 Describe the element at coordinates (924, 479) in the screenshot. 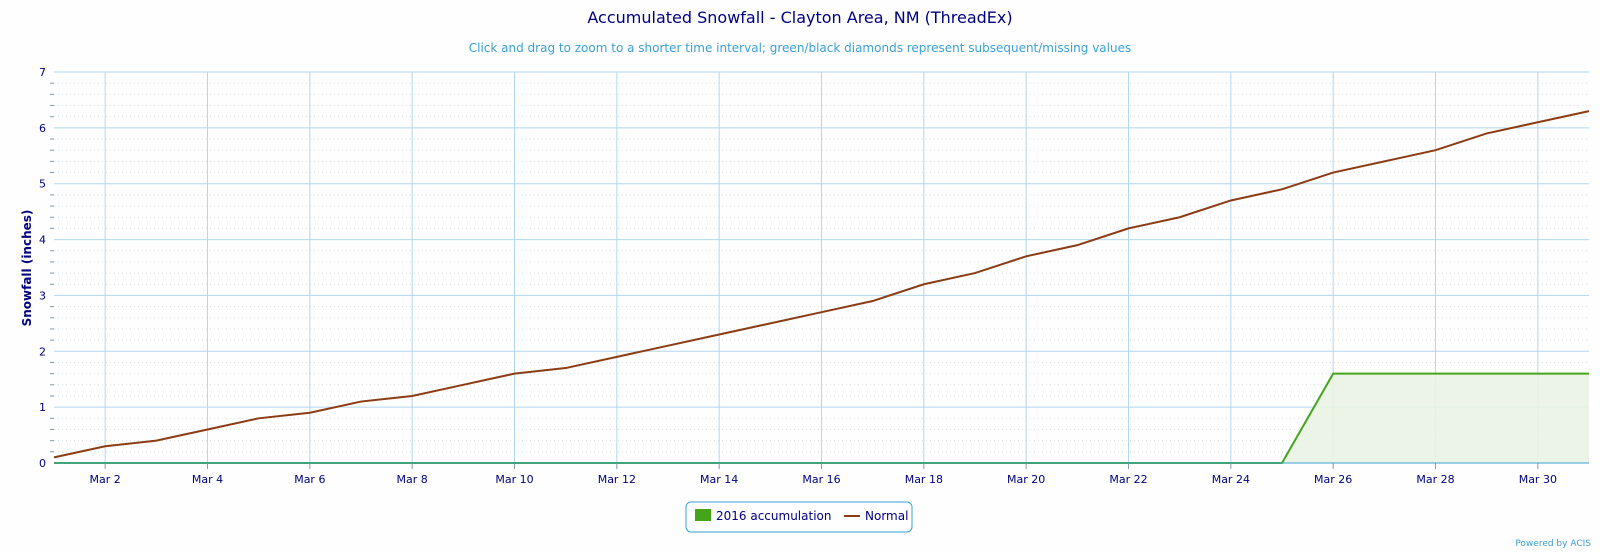

I see `x-tick-label: Mar 18` at that location.